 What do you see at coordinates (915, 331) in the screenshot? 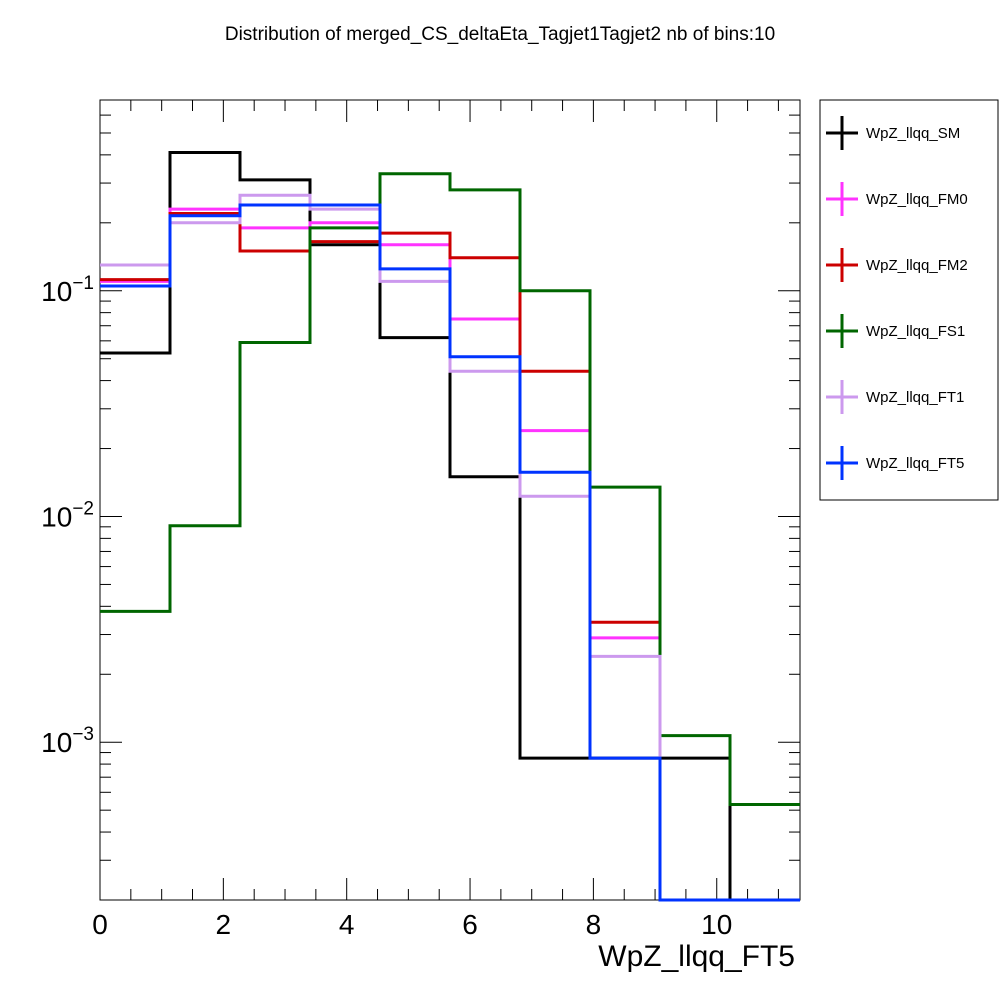
I see `legend-label: WpZ_llqq_FS1` at bounding box center [915, 331].